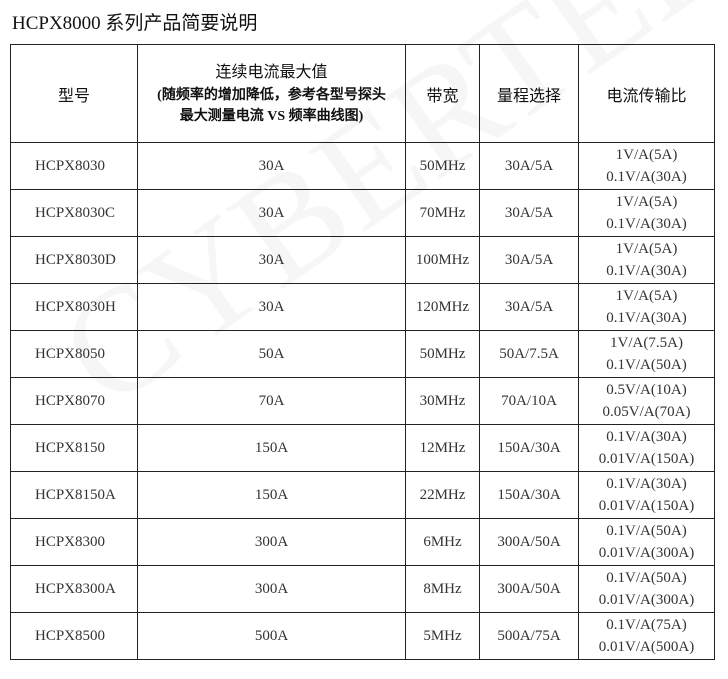 The width and height of the screenshot is (728, 679). I want to click on bandwidth-cell: 6MHz, so click(442, 542).